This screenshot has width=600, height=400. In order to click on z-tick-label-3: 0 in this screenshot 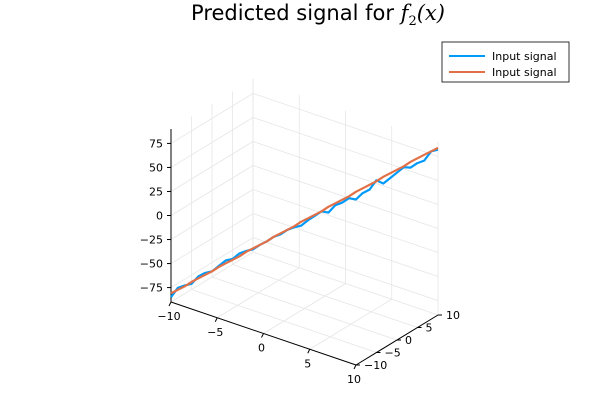, I will do `click(159, 216)`.